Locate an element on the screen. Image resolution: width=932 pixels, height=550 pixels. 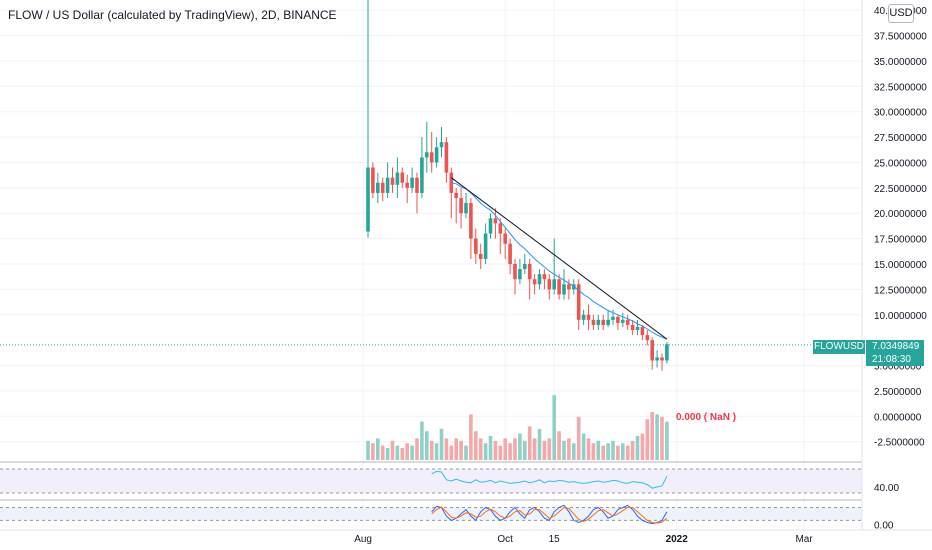
rsi-band is located at coordinates (431, 481).